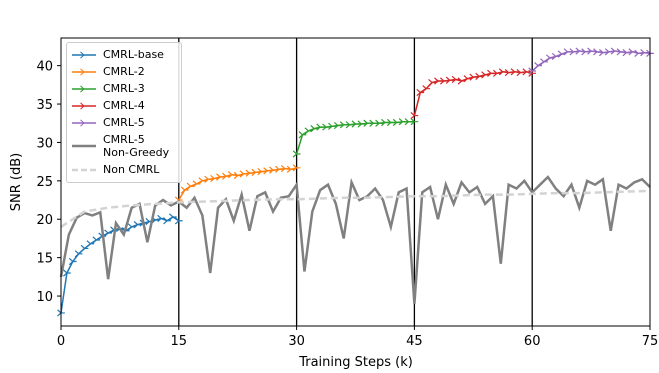  What do you see at coordinates (124, 105) in the screenshot?
I see `legend-label: CMRL-4` at bounding box center [124, 105].